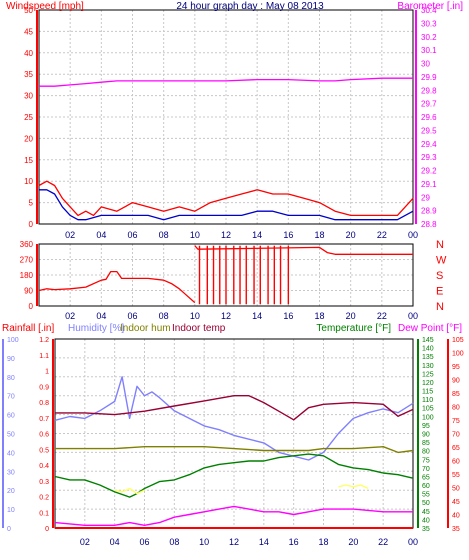 This screenshot has width=469, height=560. Describe the element at coordinates (11, 416) in the screenshot. I see `humidity-tick-label: 60` at that location.